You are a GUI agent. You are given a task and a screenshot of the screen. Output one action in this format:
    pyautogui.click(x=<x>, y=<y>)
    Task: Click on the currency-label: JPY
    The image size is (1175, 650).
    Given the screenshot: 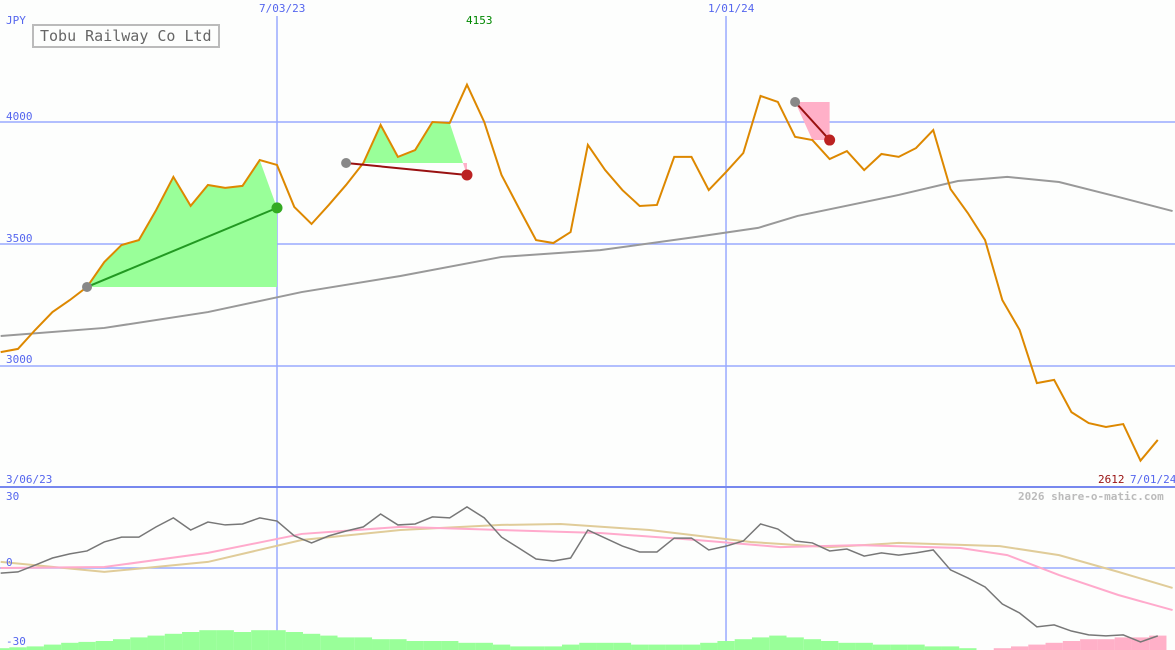 What is the action you would take?
    pyautogui.click(x=16, y=20)
    